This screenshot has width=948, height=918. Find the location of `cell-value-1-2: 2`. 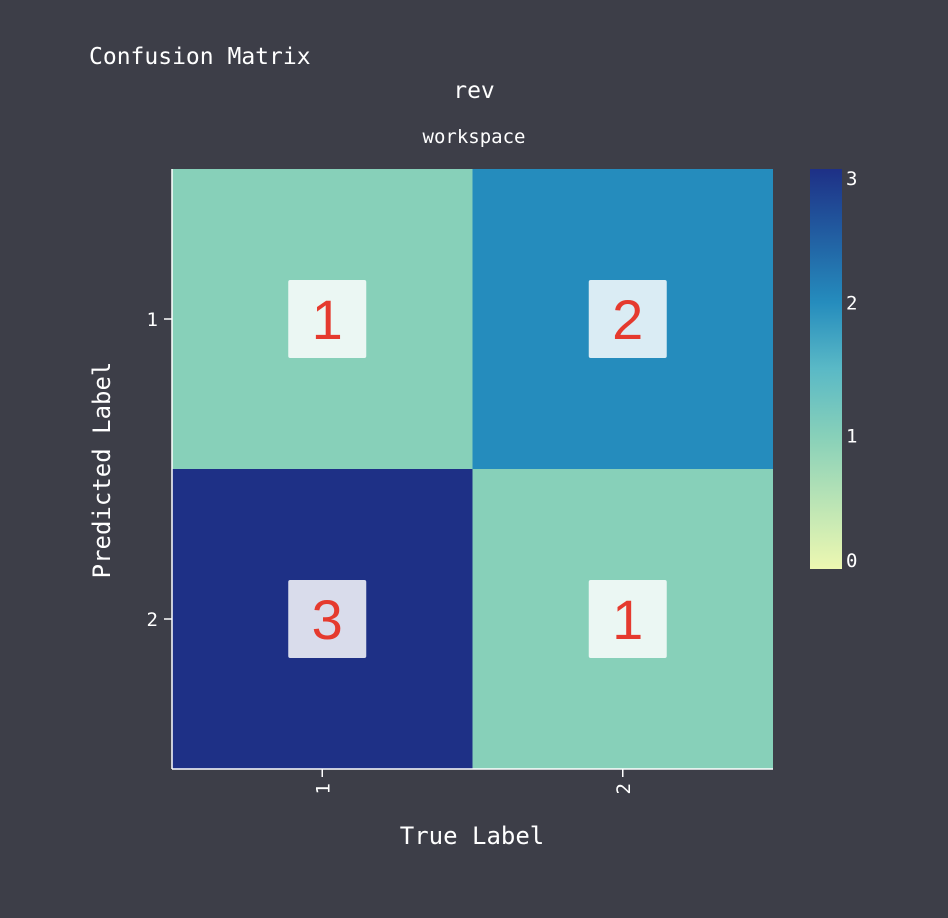

cell-value-1-2: 2 is located at coordinates (627, 319).